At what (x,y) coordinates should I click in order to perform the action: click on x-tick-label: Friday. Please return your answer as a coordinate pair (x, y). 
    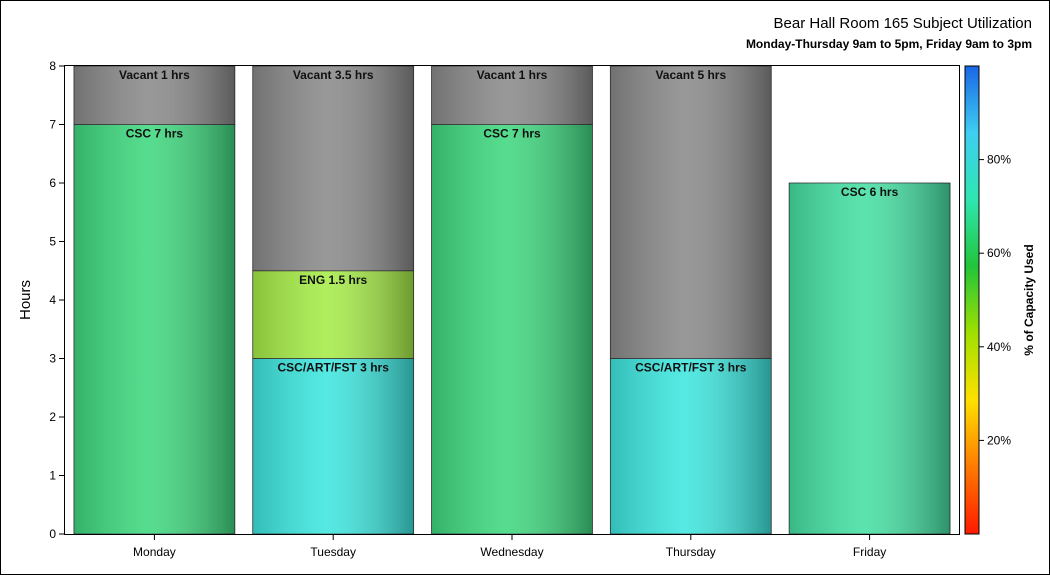
    Looking at the image, I should click on (869, 552).